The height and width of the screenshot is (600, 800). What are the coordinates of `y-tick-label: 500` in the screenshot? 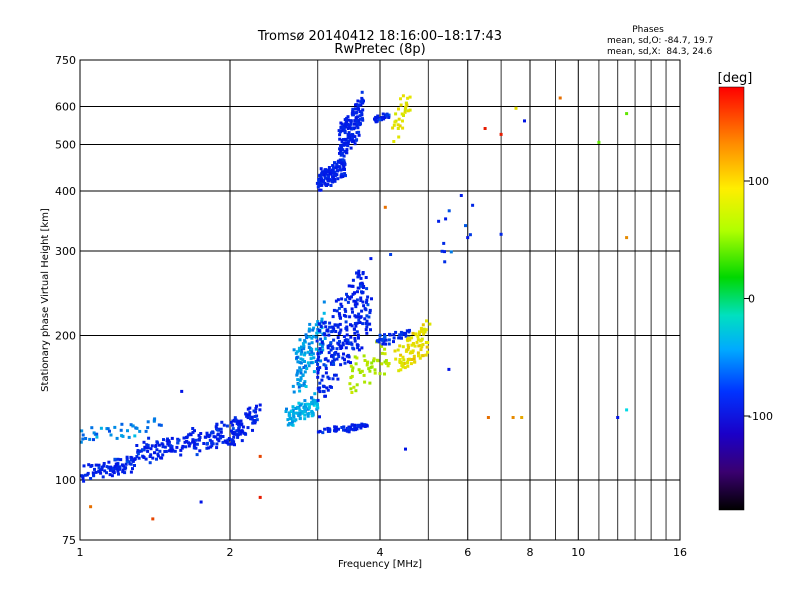 It's located at (65, 145).